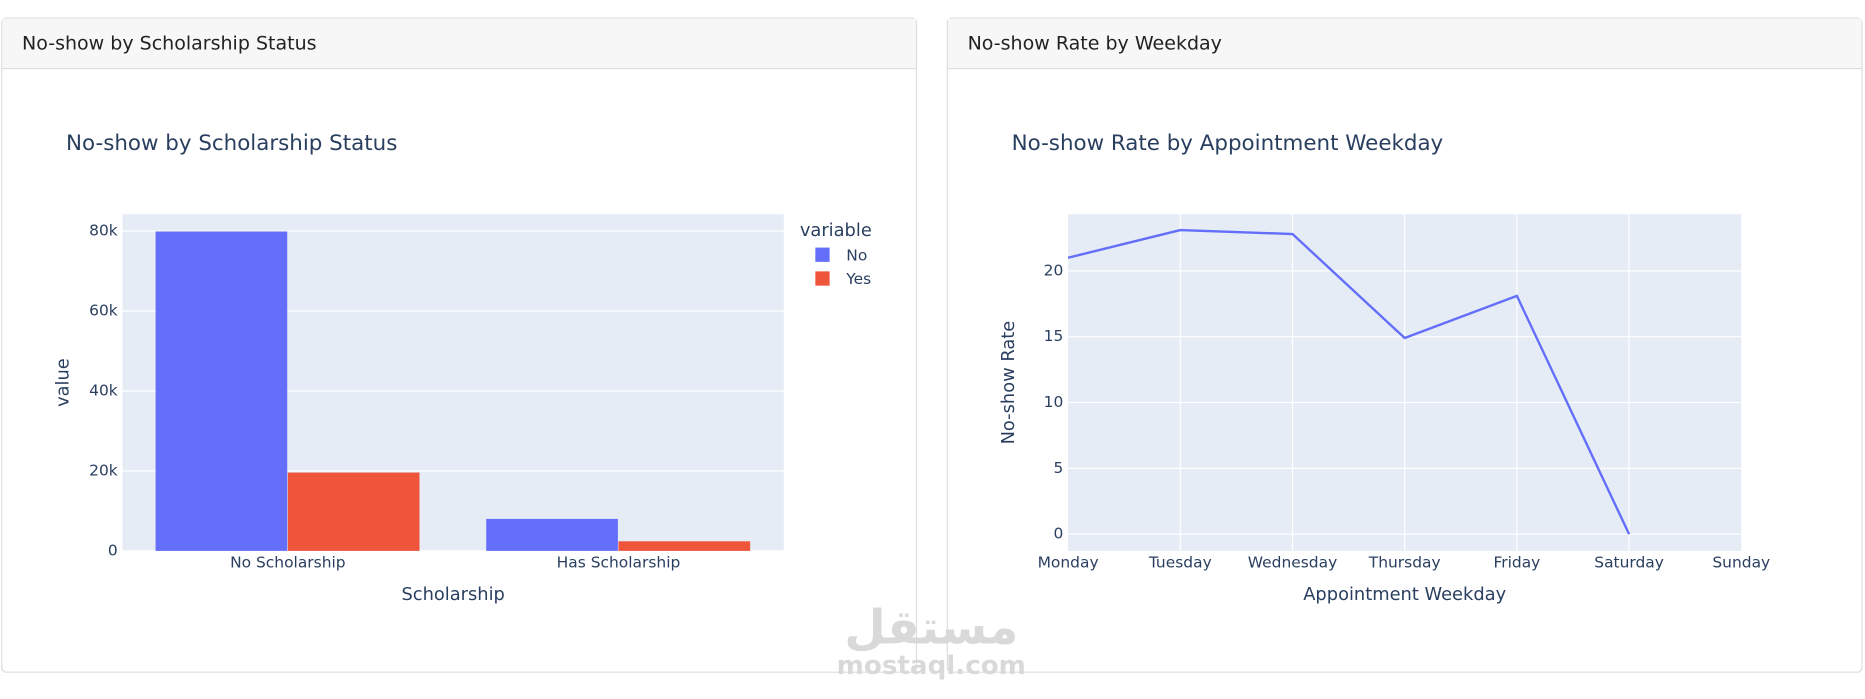  What do you see at coordinates (1292, 562) in the screenshot?
I see `x-tick-label: Wednesday` at bounding box center [1292, 562].